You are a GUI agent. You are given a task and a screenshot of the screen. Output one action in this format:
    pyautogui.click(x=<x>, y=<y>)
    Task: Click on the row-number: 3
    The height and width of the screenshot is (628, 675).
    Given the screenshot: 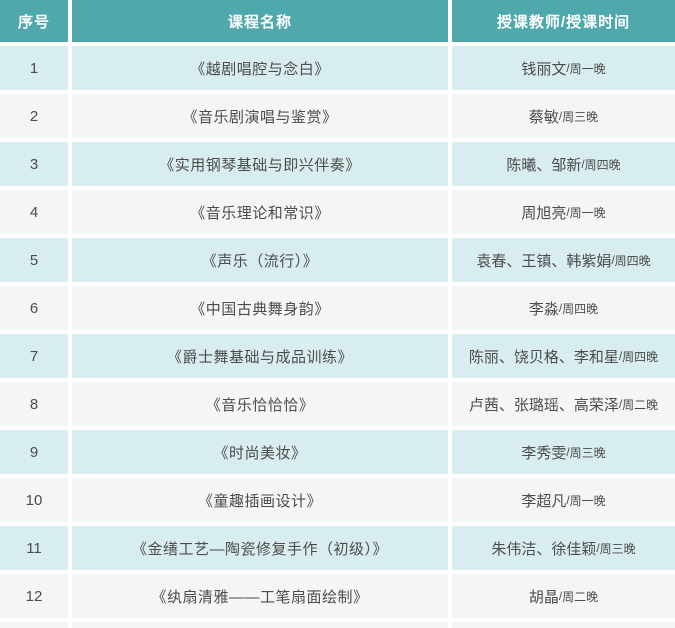 What is the action you would take?
    pyautogui.click(x=34, y=164)
    